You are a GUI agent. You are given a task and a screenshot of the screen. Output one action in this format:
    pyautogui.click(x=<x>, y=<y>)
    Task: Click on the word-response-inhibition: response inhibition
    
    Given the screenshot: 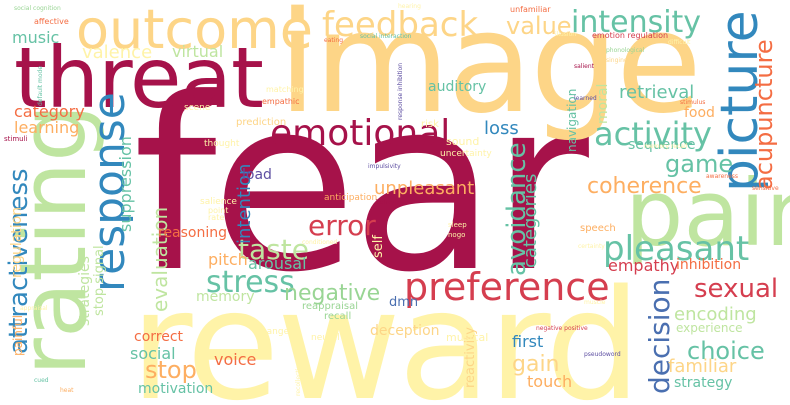 What is the action you would take?
    pyautogui.click(x=400, y=91)
    